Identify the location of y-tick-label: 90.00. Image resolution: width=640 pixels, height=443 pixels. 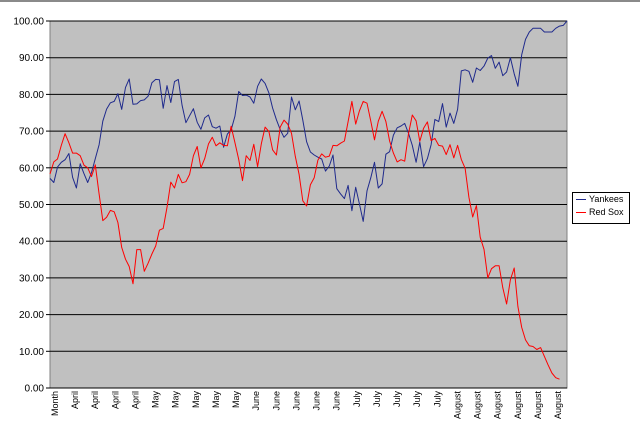
(31, 58).